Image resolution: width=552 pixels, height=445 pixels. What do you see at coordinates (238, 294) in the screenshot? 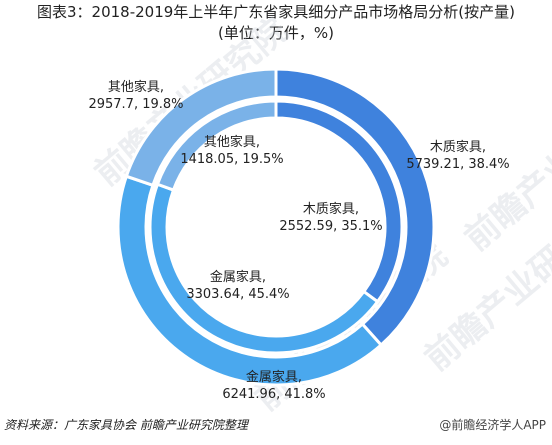
I see `inner-label-1-value: 3303.64, 45.4%` at bounding box center [238, 294].